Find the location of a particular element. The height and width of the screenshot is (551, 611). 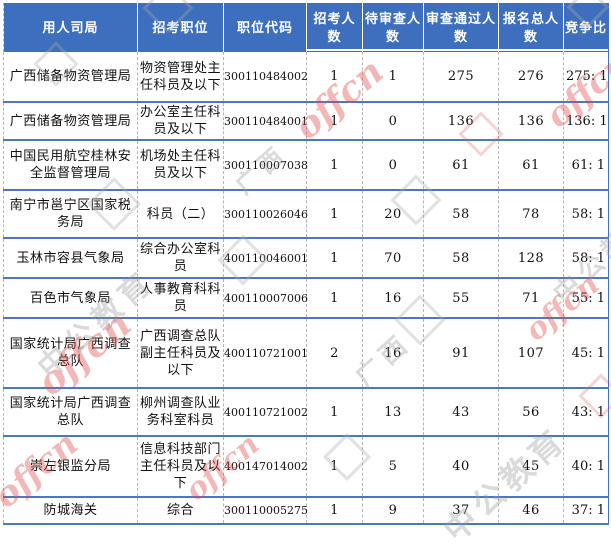

cell-ratio: 40: 1 is located at coordinates (586, 466).